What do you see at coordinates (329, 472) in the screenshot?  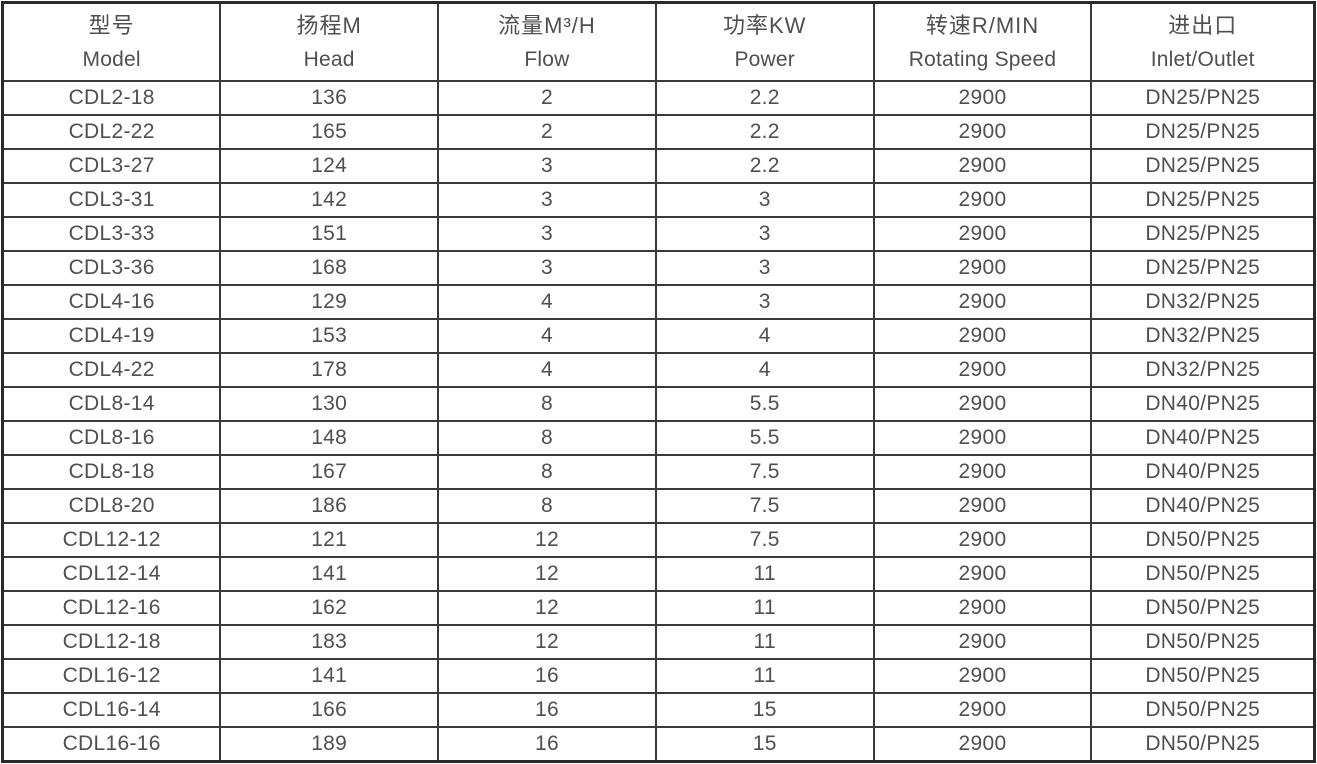 I see `table-cell: 167` at bounding box center [329, 472].